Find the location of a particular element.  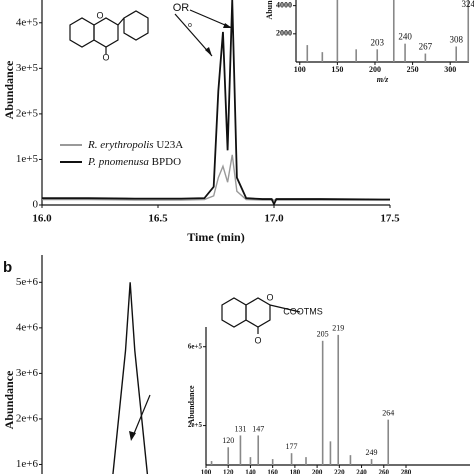

x-tick-label: 280 is located at coordinates (406, 471).